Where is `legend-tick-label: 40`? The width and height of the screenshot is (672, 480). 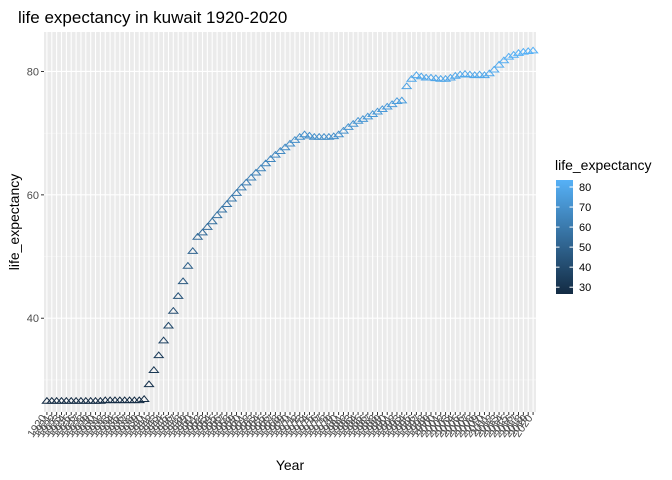
legend-tick-label: 40 is located at coordinates (585, 268).